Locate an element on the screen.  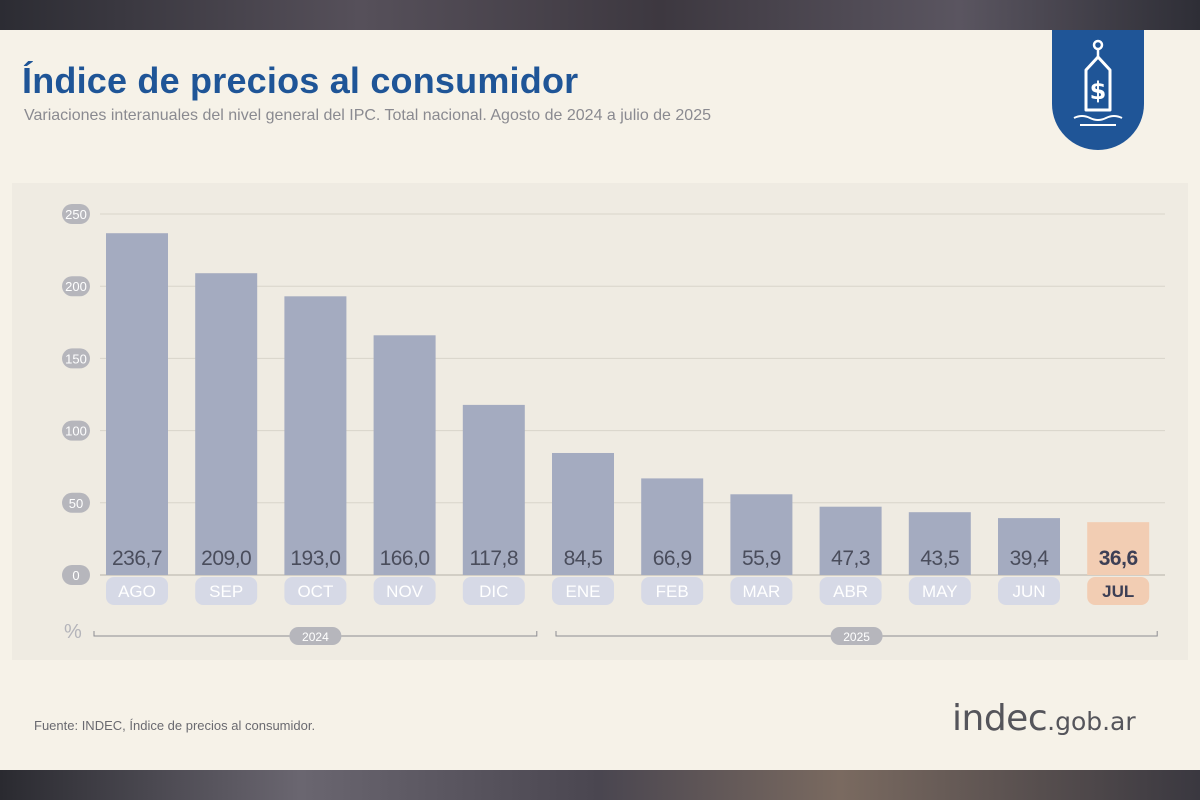
category-label-abr: ABR is located at coordinates (850, 591).